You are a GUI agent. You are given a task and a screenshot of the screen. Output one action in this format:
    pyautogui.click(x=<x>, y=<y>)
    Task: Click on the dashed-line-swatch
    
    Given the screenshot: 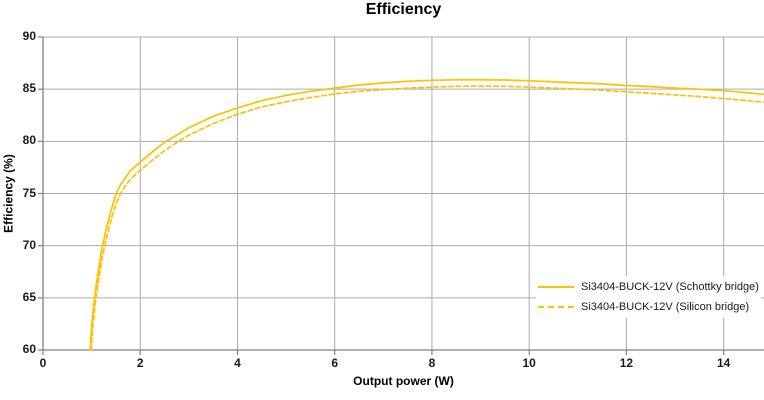 What is the action you would take?
    pyautogui.click(x=556, y=307)
    